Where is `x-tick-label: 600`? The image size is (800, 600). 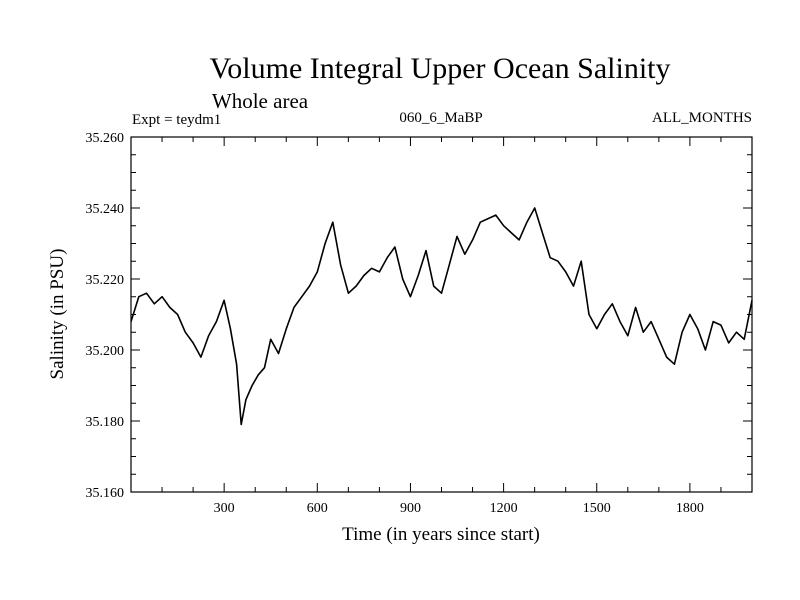 x-tick-label: 600 is located at coordinates (317, 508).